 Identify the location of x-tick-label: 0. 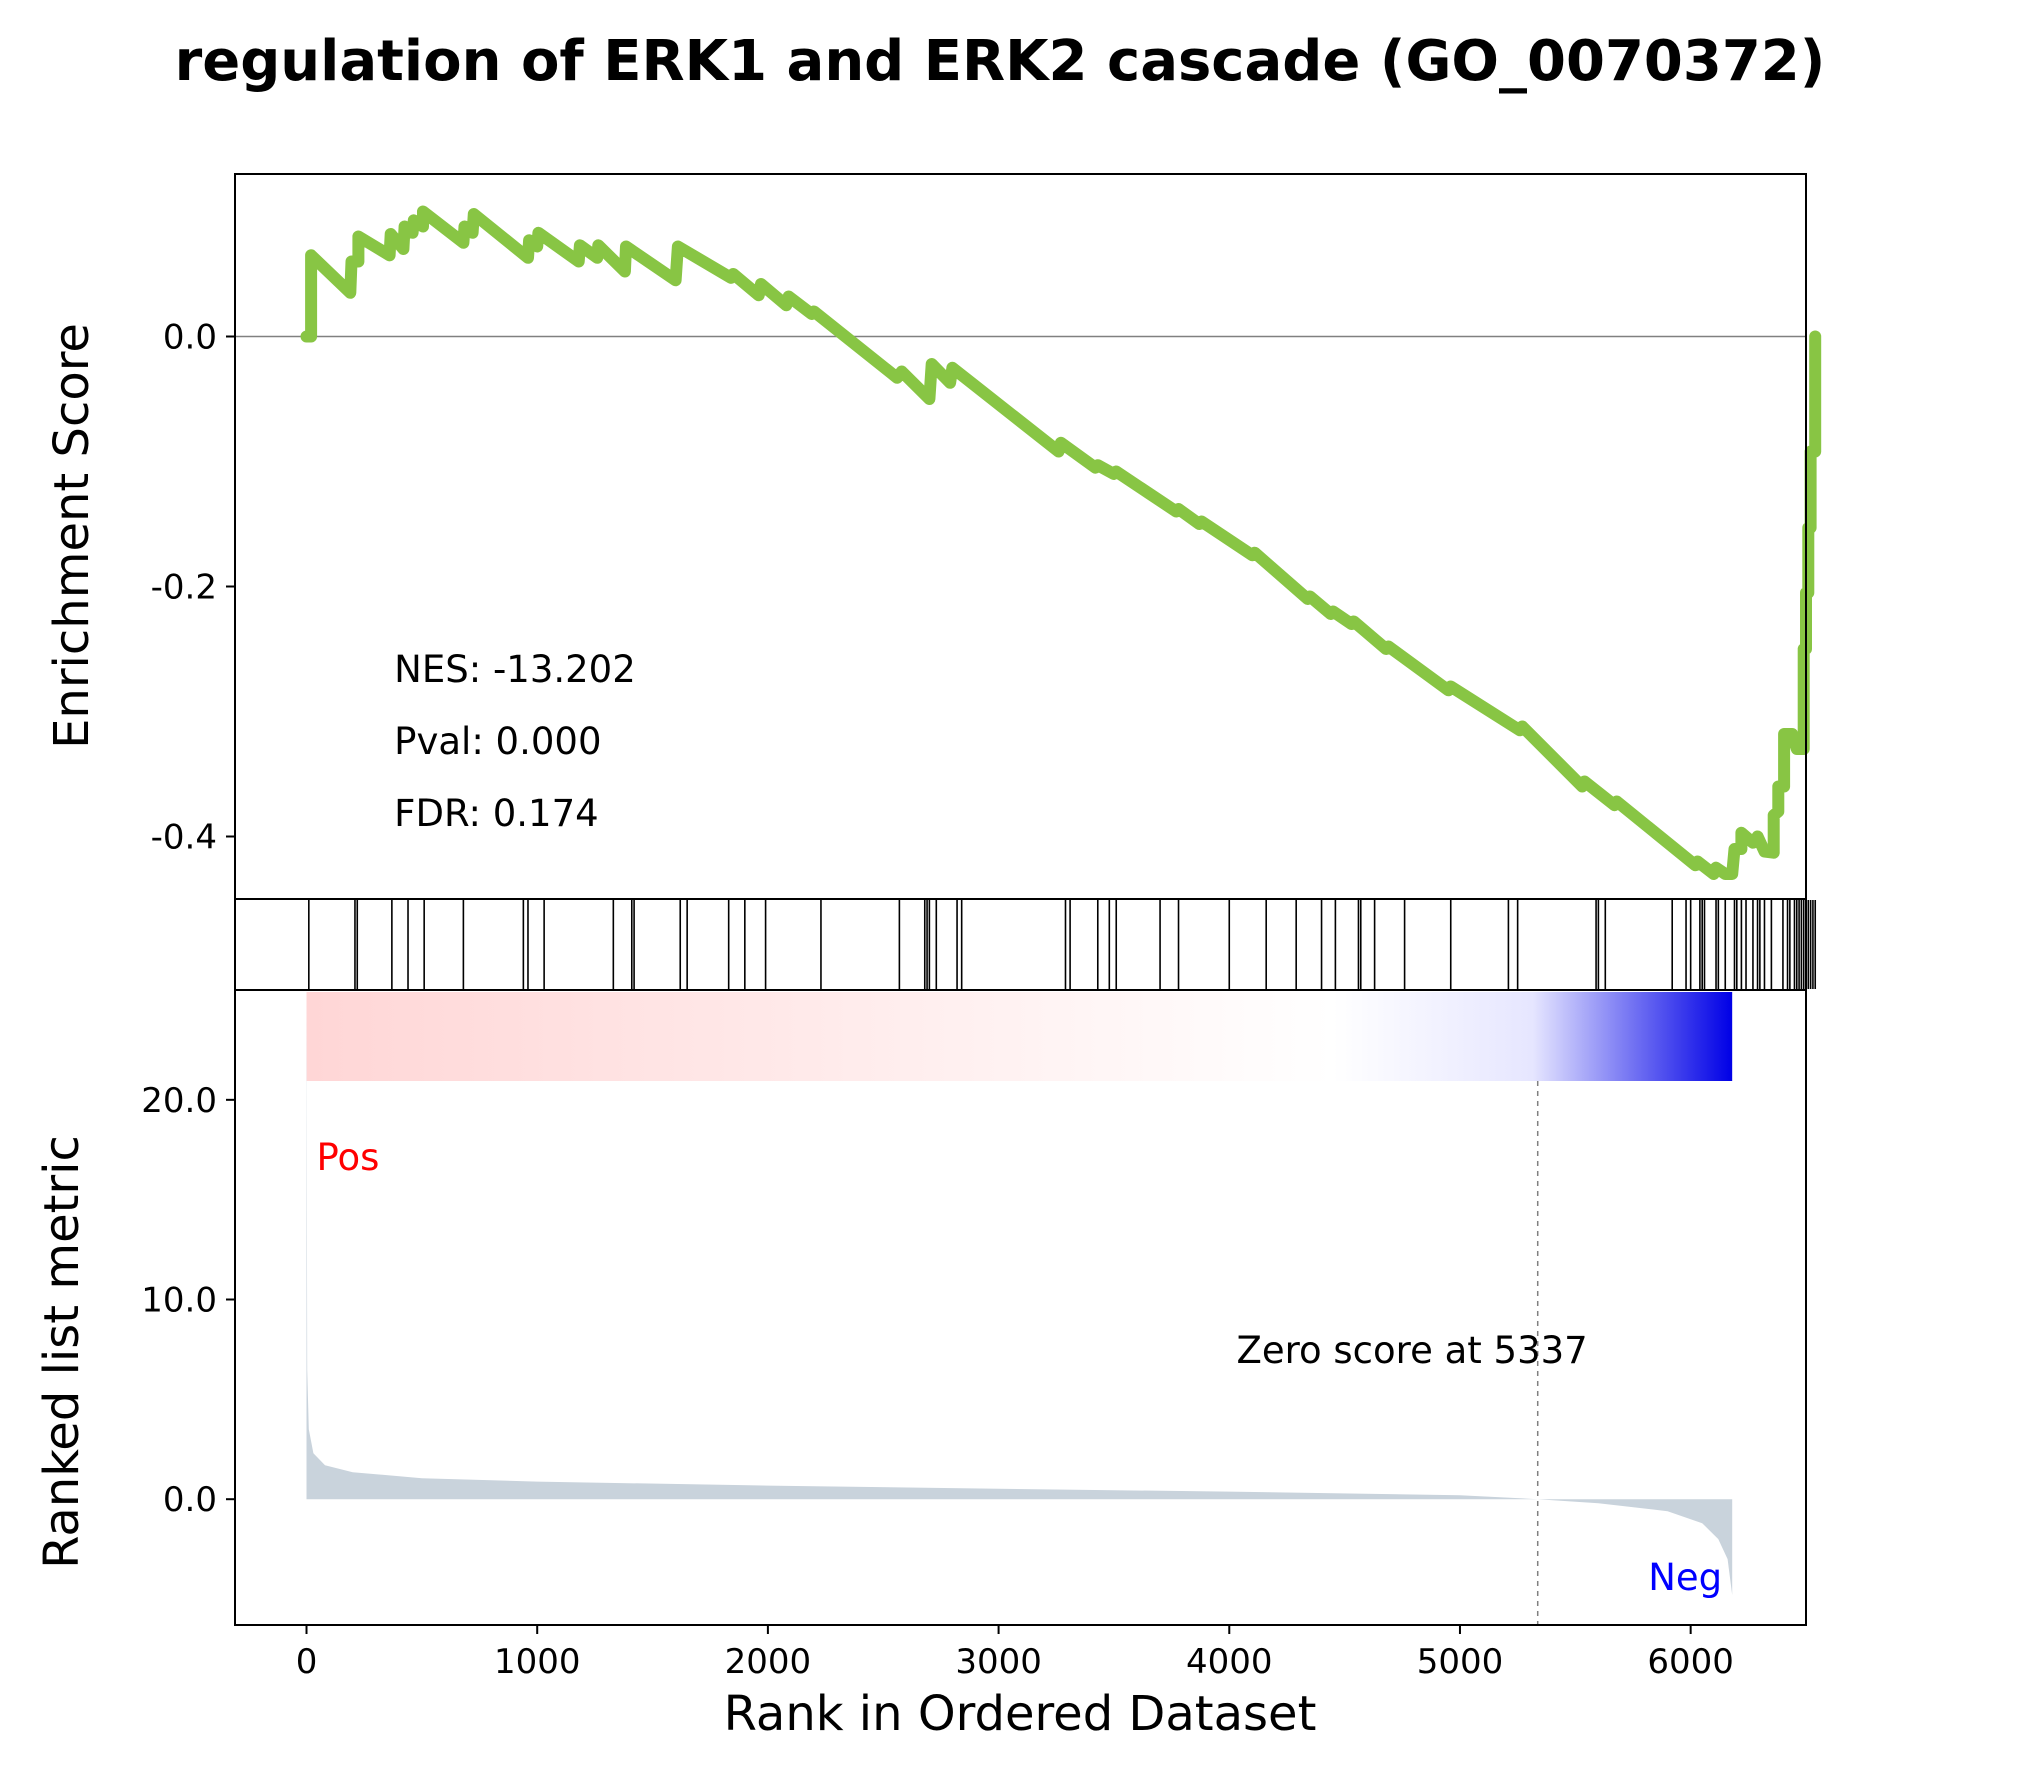
(307, 1662).